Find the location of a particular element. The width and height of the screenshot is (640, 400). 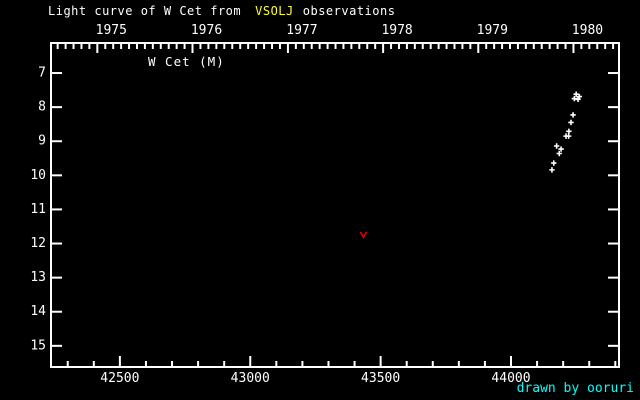

vsolj-highlight: VSOLJ is located at coordinates (274, 11).